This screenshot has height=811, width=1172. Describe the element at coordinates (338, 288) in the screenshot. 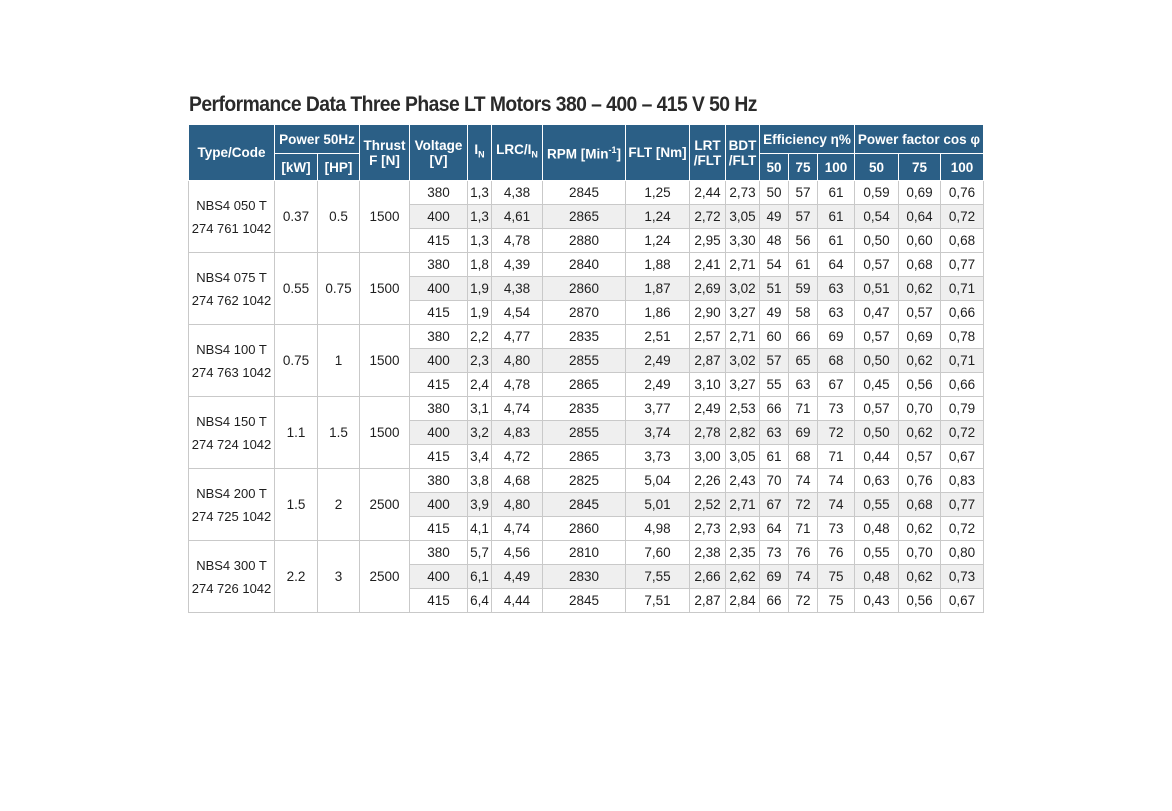

I see `hp-cell: 0.75` at that location.